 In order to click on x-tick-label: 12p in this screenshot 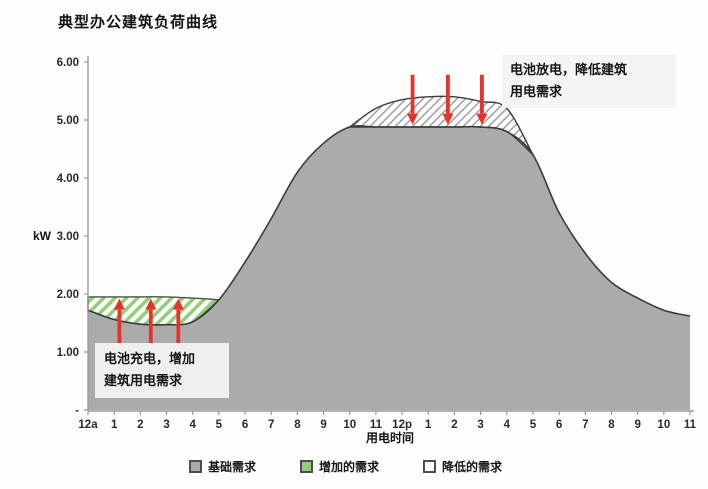, I will do `click(402, 425)`.